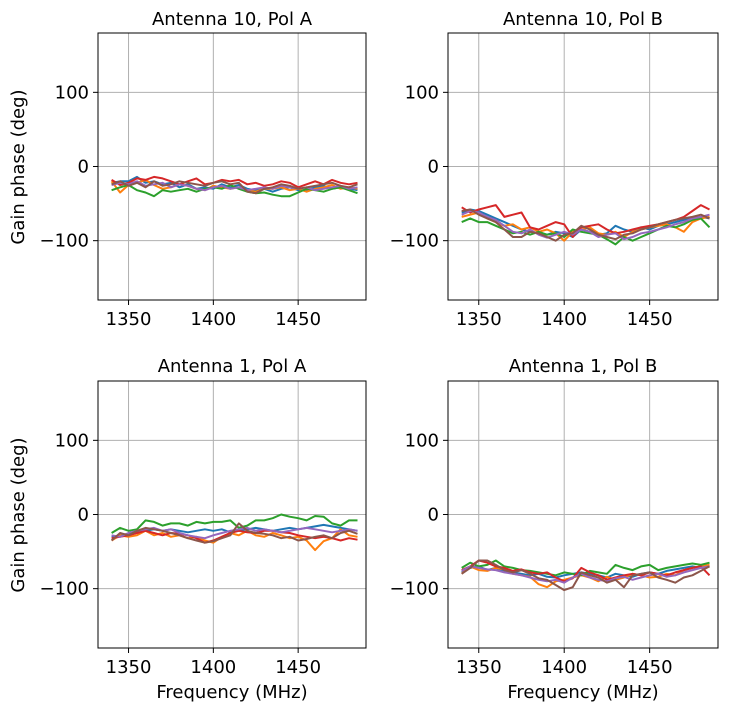 The height and width of the screenshot is (716, 731). Describe the element at coordinates (583, 19) in the screenshot. I see `subplot-title: Antenna 10, Pol B` at that location.